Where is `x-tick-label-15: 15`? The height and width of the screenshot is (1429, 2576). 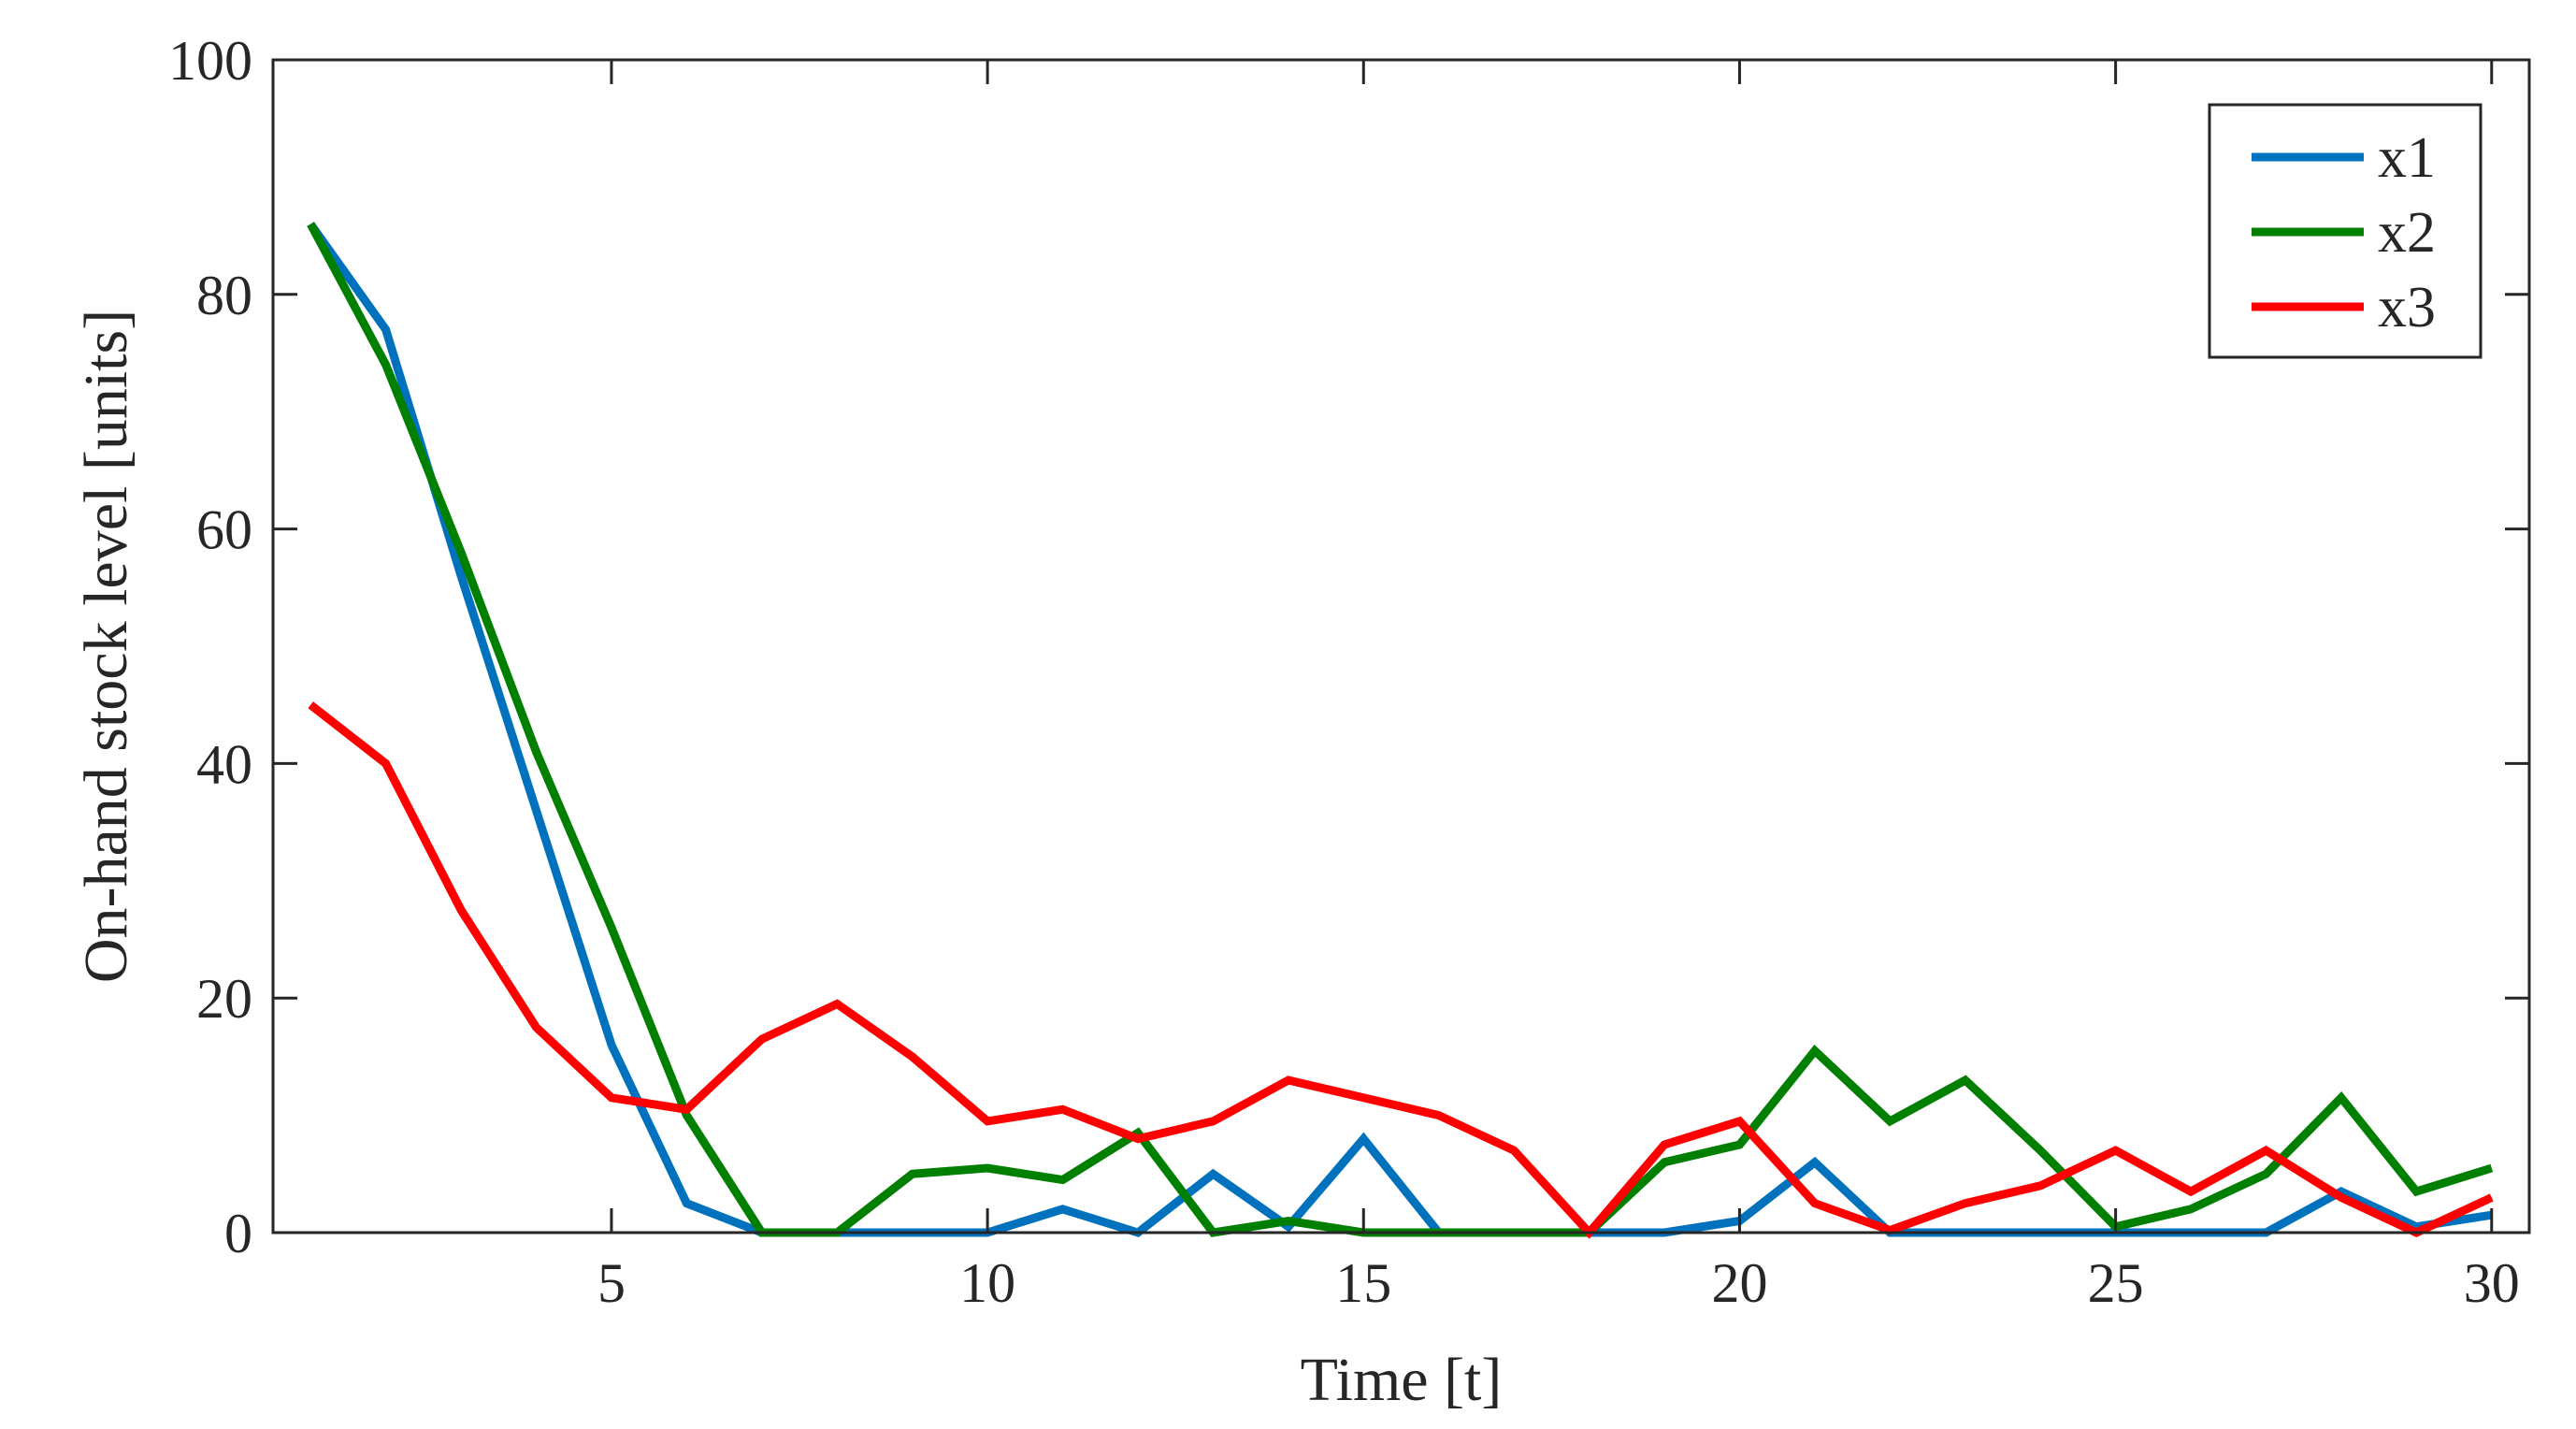
x-tick-label-15: 15 is located at coordinates (1363, 1283).